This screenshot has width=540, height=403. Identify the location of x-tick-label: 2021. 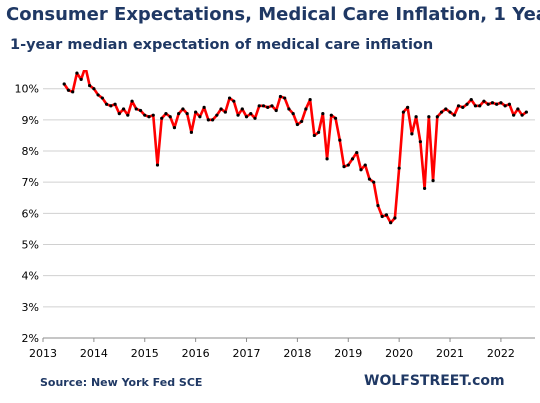
(450, 353).